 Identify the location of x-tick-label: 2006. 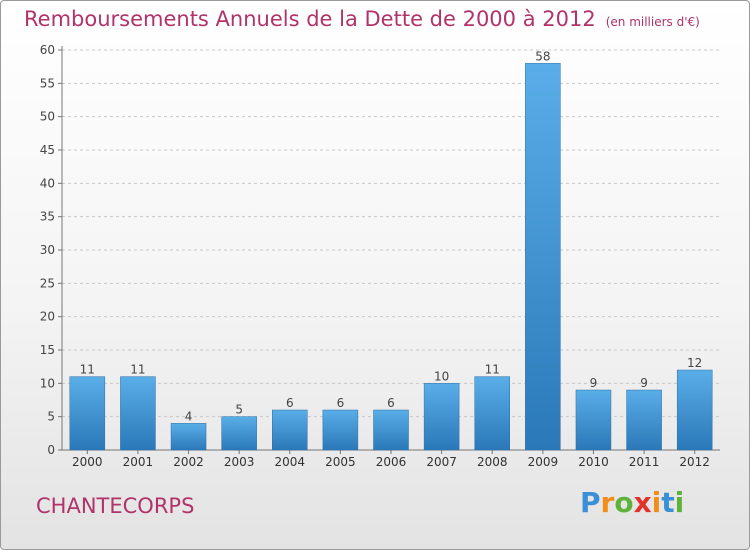
(391, 462).